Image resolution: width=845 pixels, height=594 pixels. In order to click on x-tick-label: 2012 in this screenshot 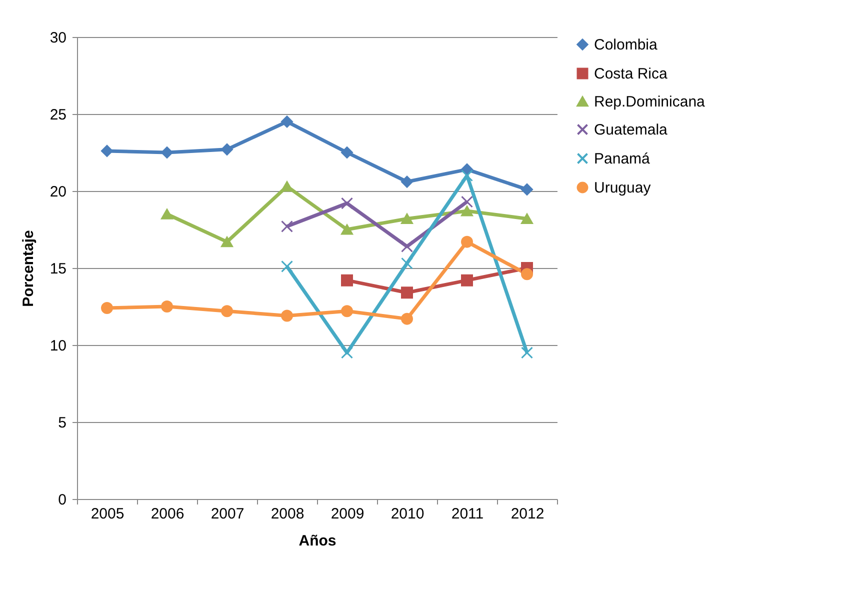, I will do `click(527, 514)`.